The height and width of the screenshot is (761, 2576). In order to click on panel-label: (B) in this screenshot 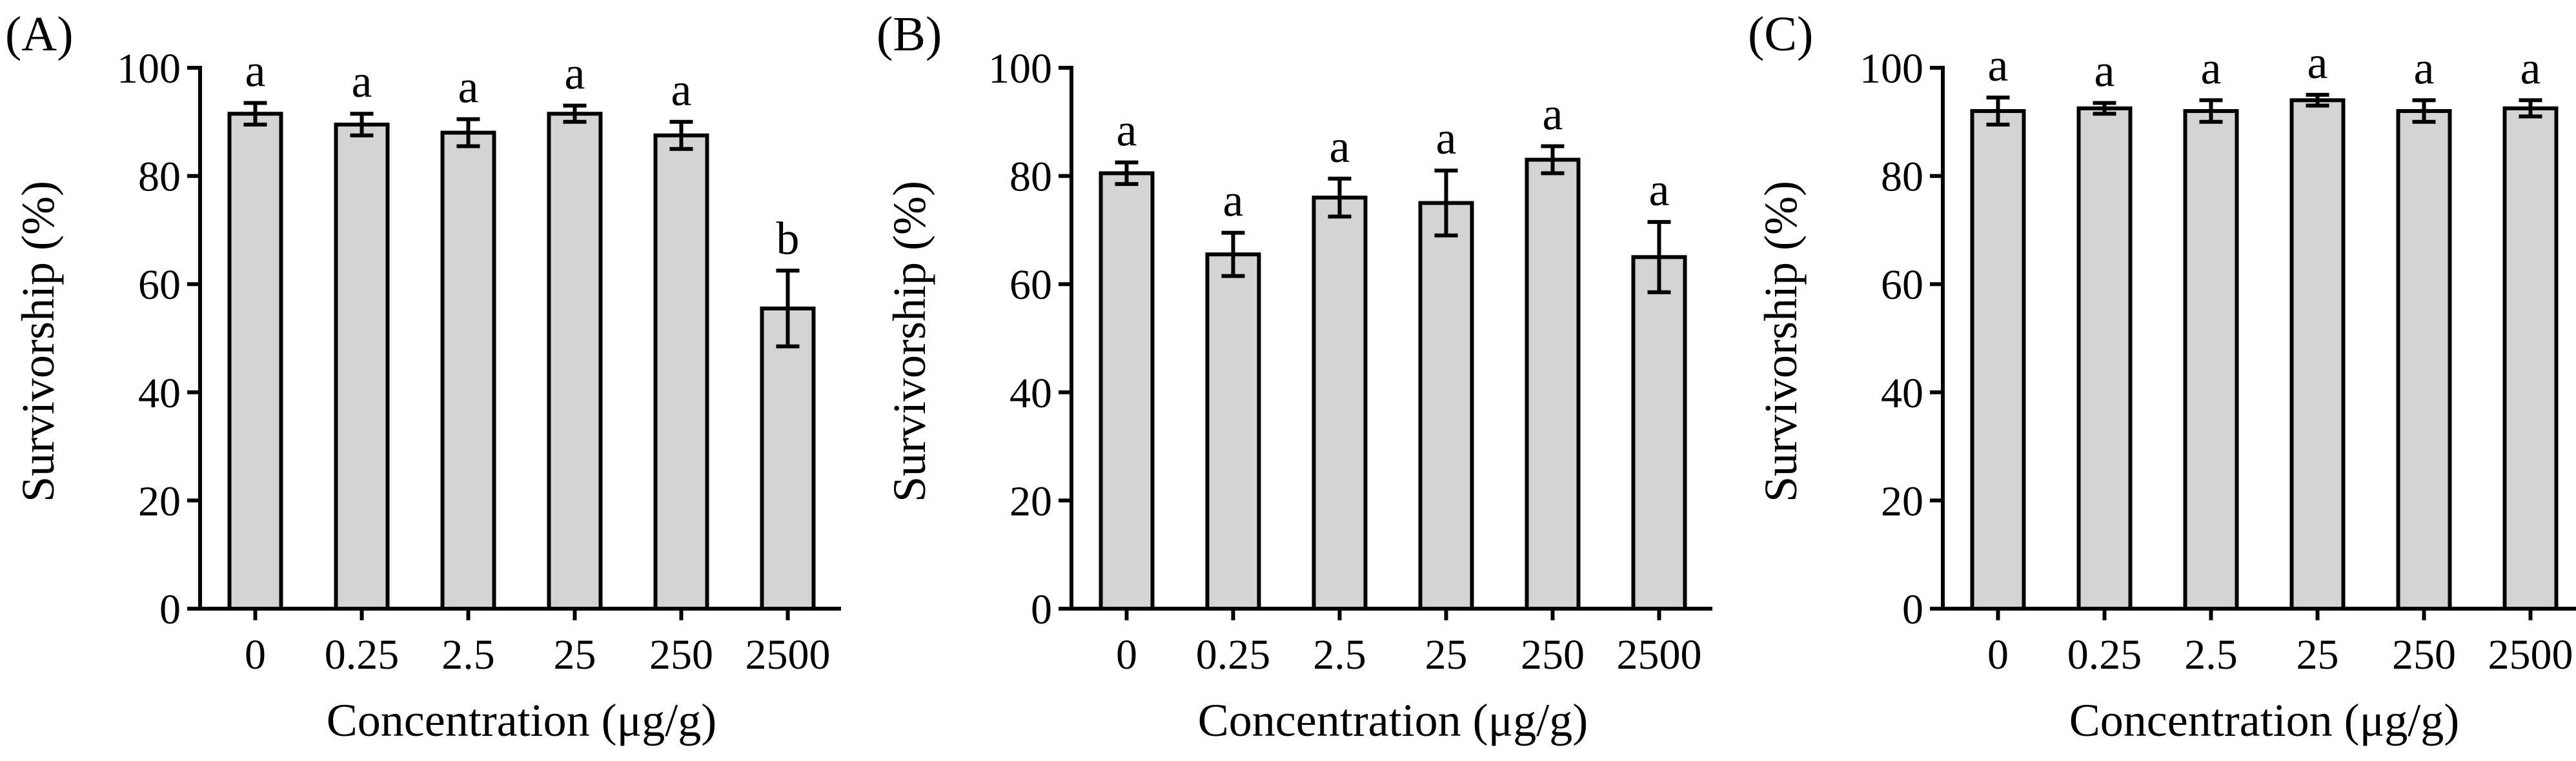, I will do `click(909, 34)`.